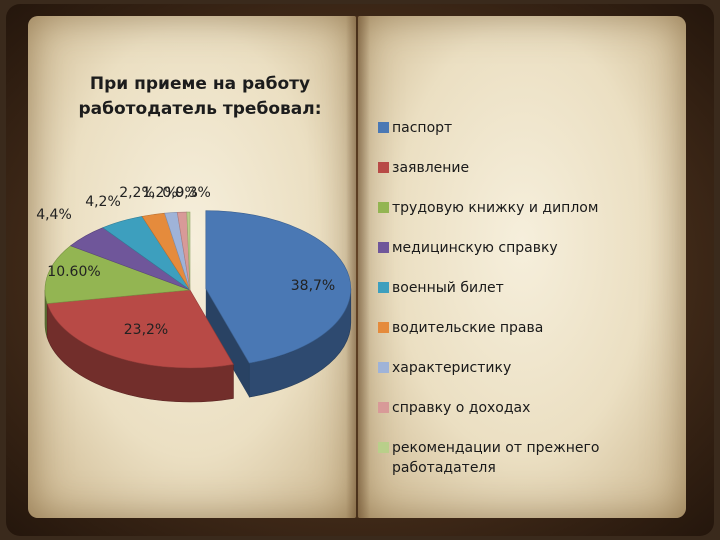  Describe the element at coordinates (193, 193) in the screenshot. I see `data-label-8: 0,3%` at that location.